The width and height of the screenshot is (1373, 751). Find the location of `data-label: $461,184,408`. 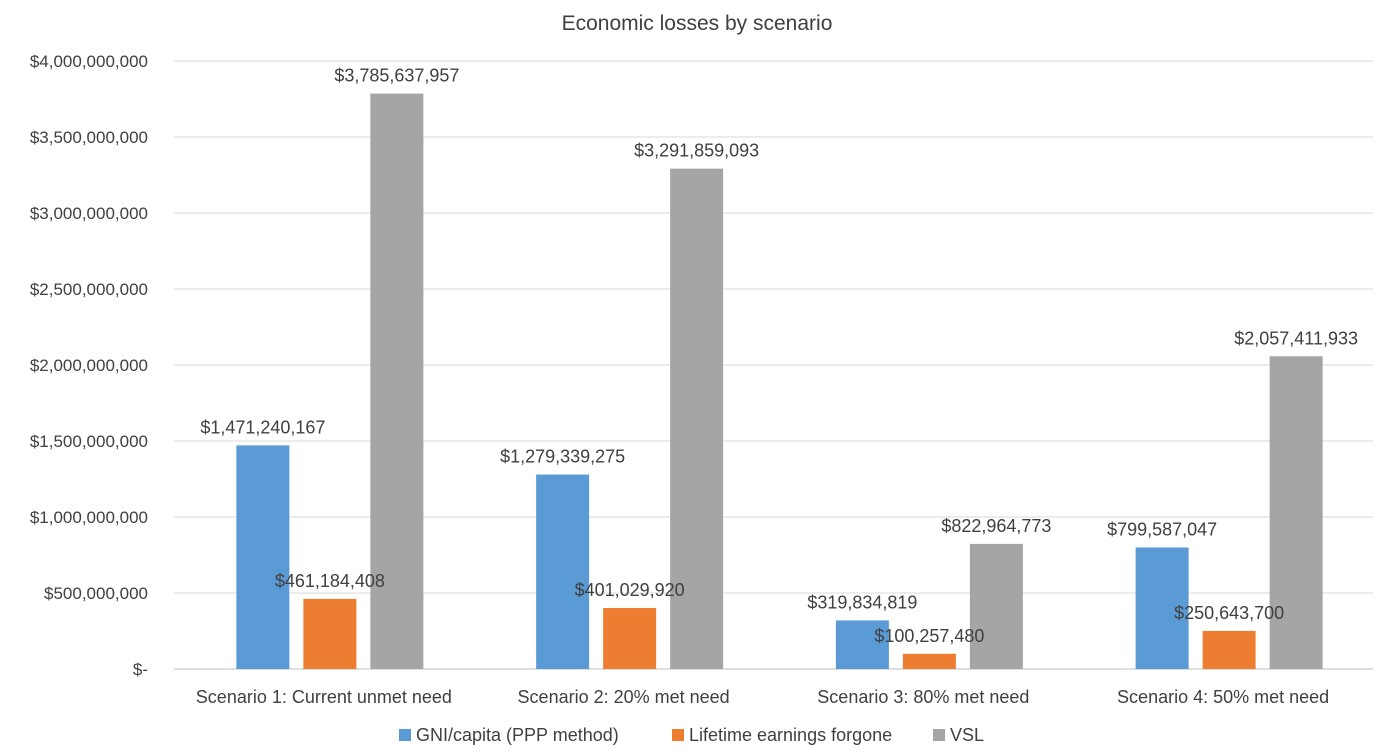

data-label: $461,184,408 is located at coordinates (330, 581).